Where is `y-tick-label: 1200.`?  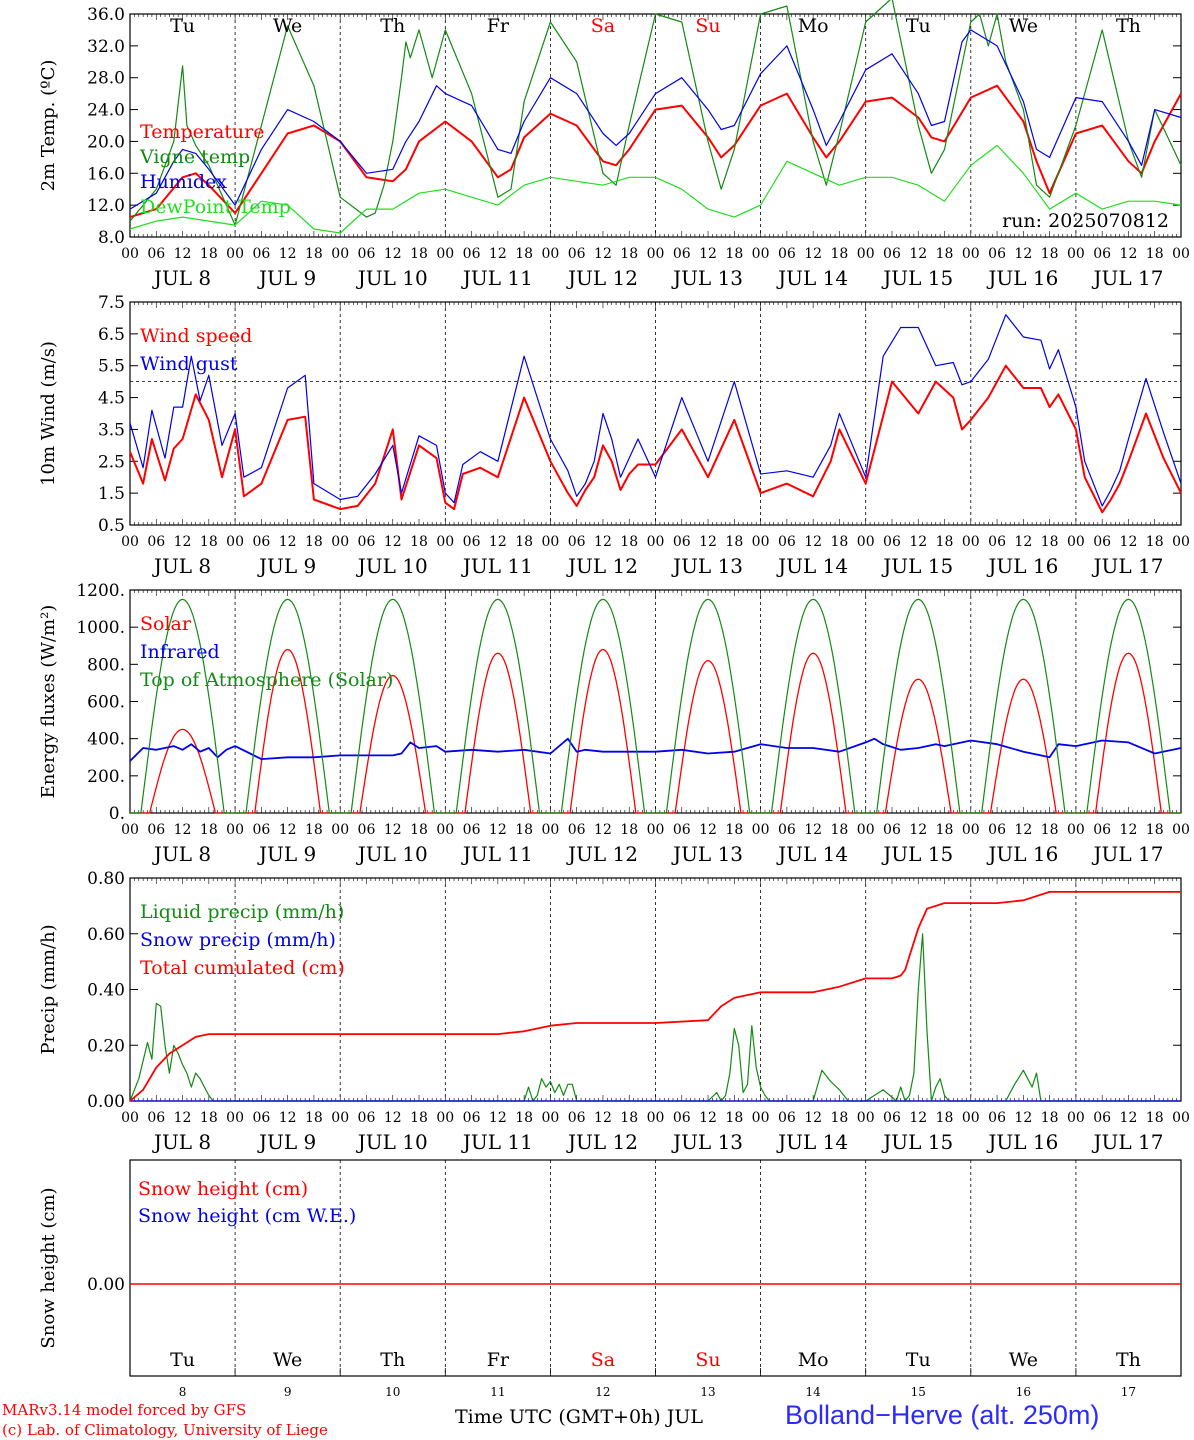 y-tick-label: 1200. is located at coordinates (100, 591).